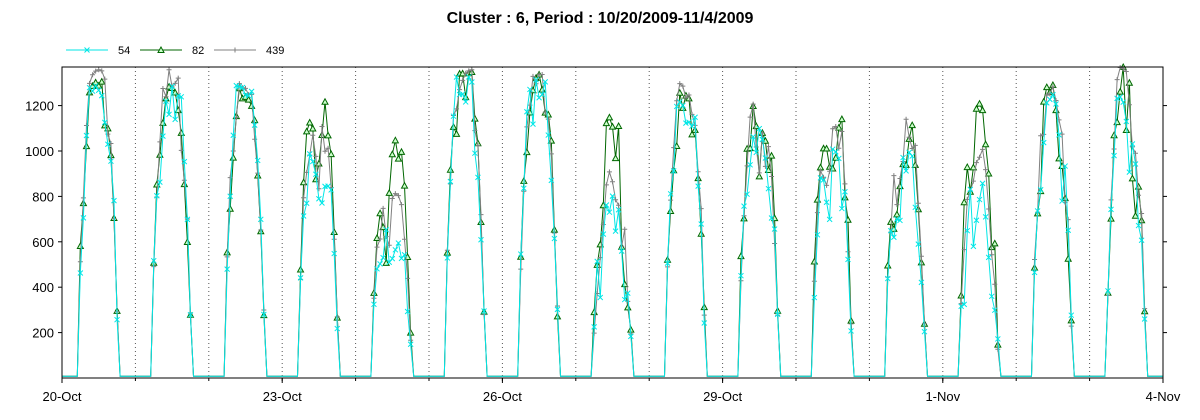 The height and width of the screenshot is (420, 1200). What do you see at coordinates (1163, 396) in the screenshot?
I see `x-tick-label: 4-Nov` at bounding box center [1163, 396].